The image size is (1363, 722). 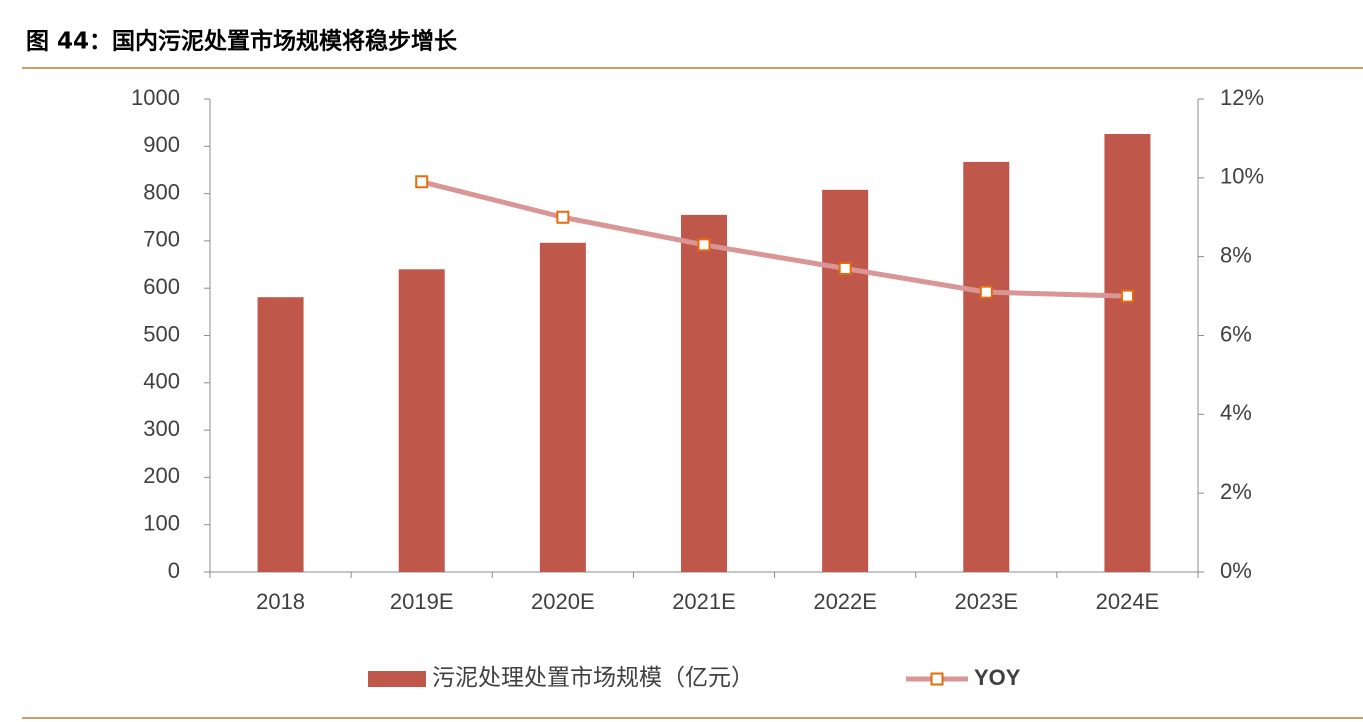 What do you see at coordinates (1236, 254) in the screenshot?
I see `y2-tick-label: 8%` at bounding box center [1236, 254].